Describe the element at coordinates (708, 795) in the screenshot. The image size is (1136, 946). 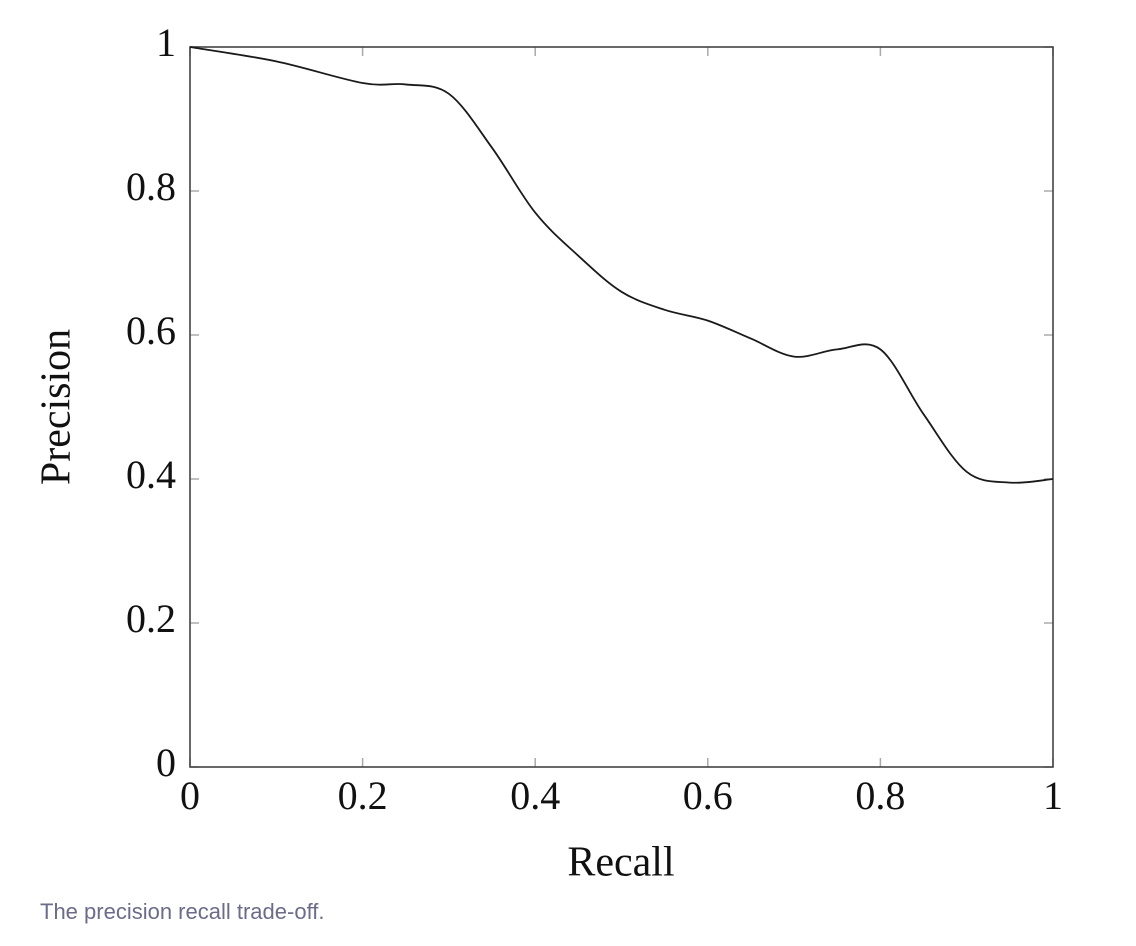
I see `x-tick-label: 0.6` at that location.